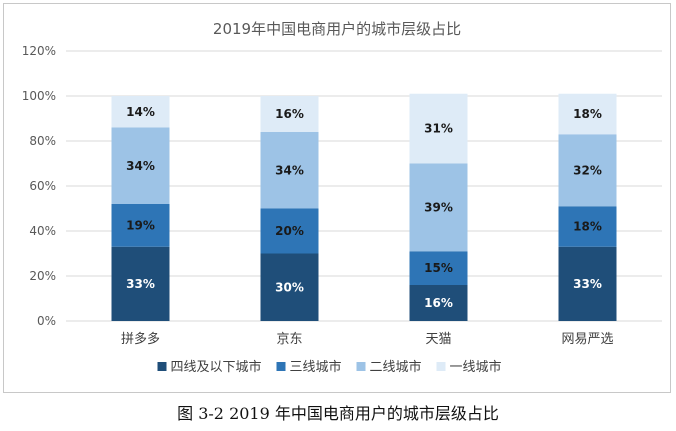 This screenshot has width=676, height=431. I want to click on y-tick-label: 60%, so click(42, 186).